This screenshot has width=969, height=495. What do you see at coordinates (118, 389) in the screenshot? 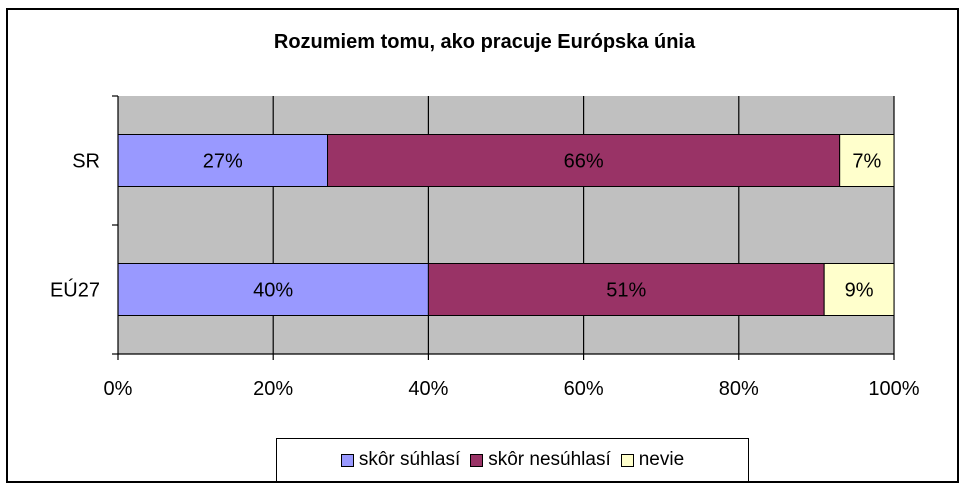
I see `x-tick-label: 0%` at bounding box center [118, 389].